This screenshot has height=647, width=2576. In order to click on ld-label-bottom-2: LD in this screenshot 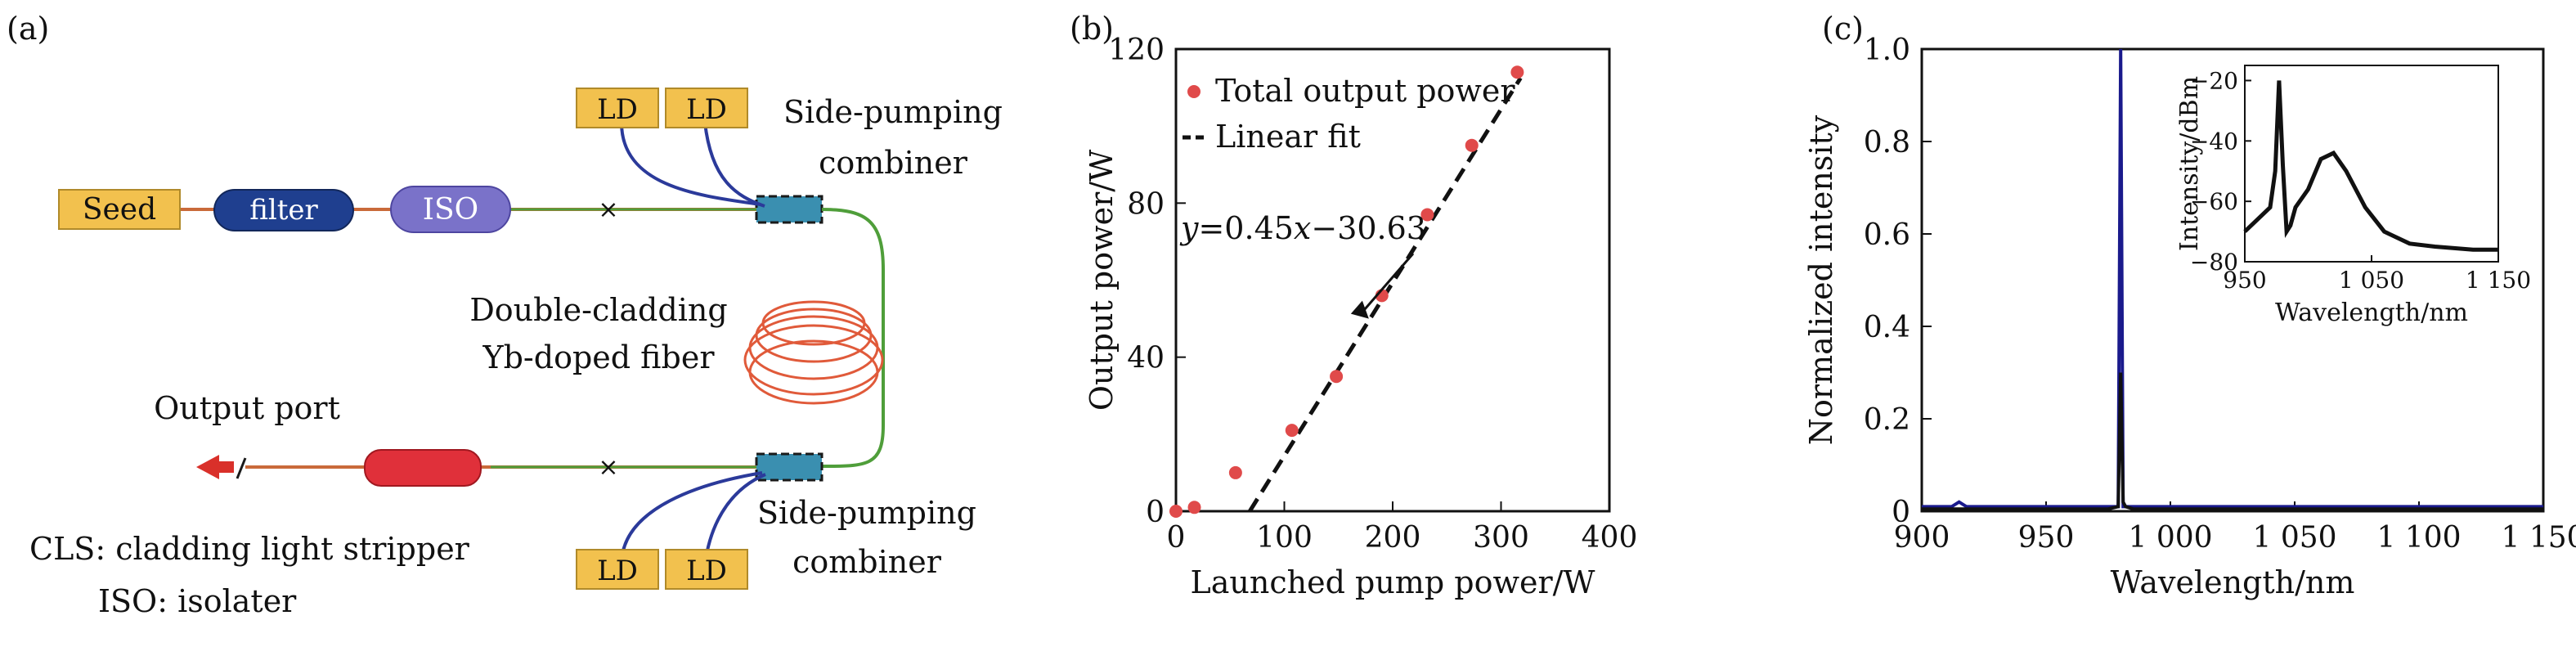, I will do `click(706, 571)`.